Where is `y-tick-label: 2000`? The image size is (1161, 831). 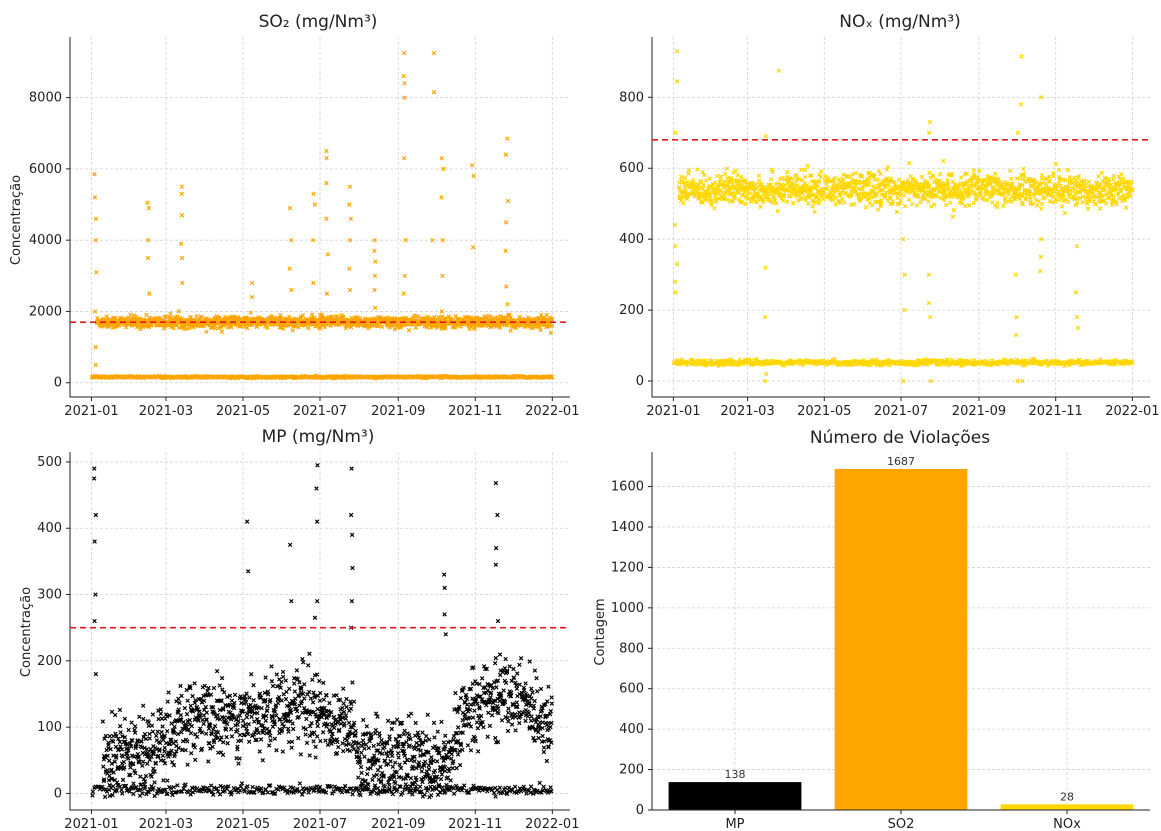 y-tick-label: 2000 is located at coordinates (45, 311).